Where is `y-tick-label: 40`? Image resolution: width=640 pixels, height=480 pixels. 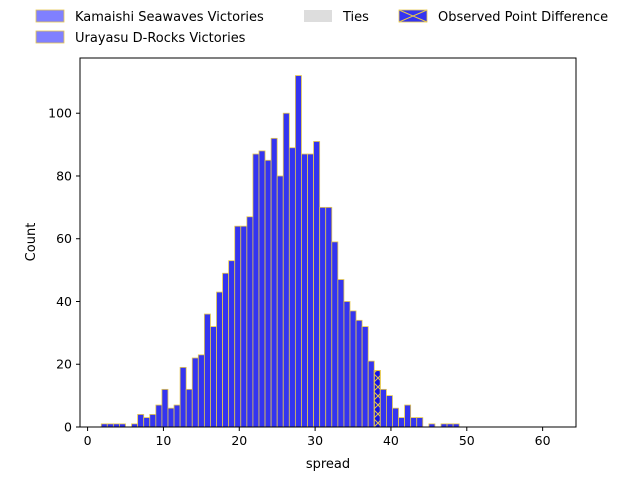 y-tick-label: 40 is located at coordinates (64, 301).